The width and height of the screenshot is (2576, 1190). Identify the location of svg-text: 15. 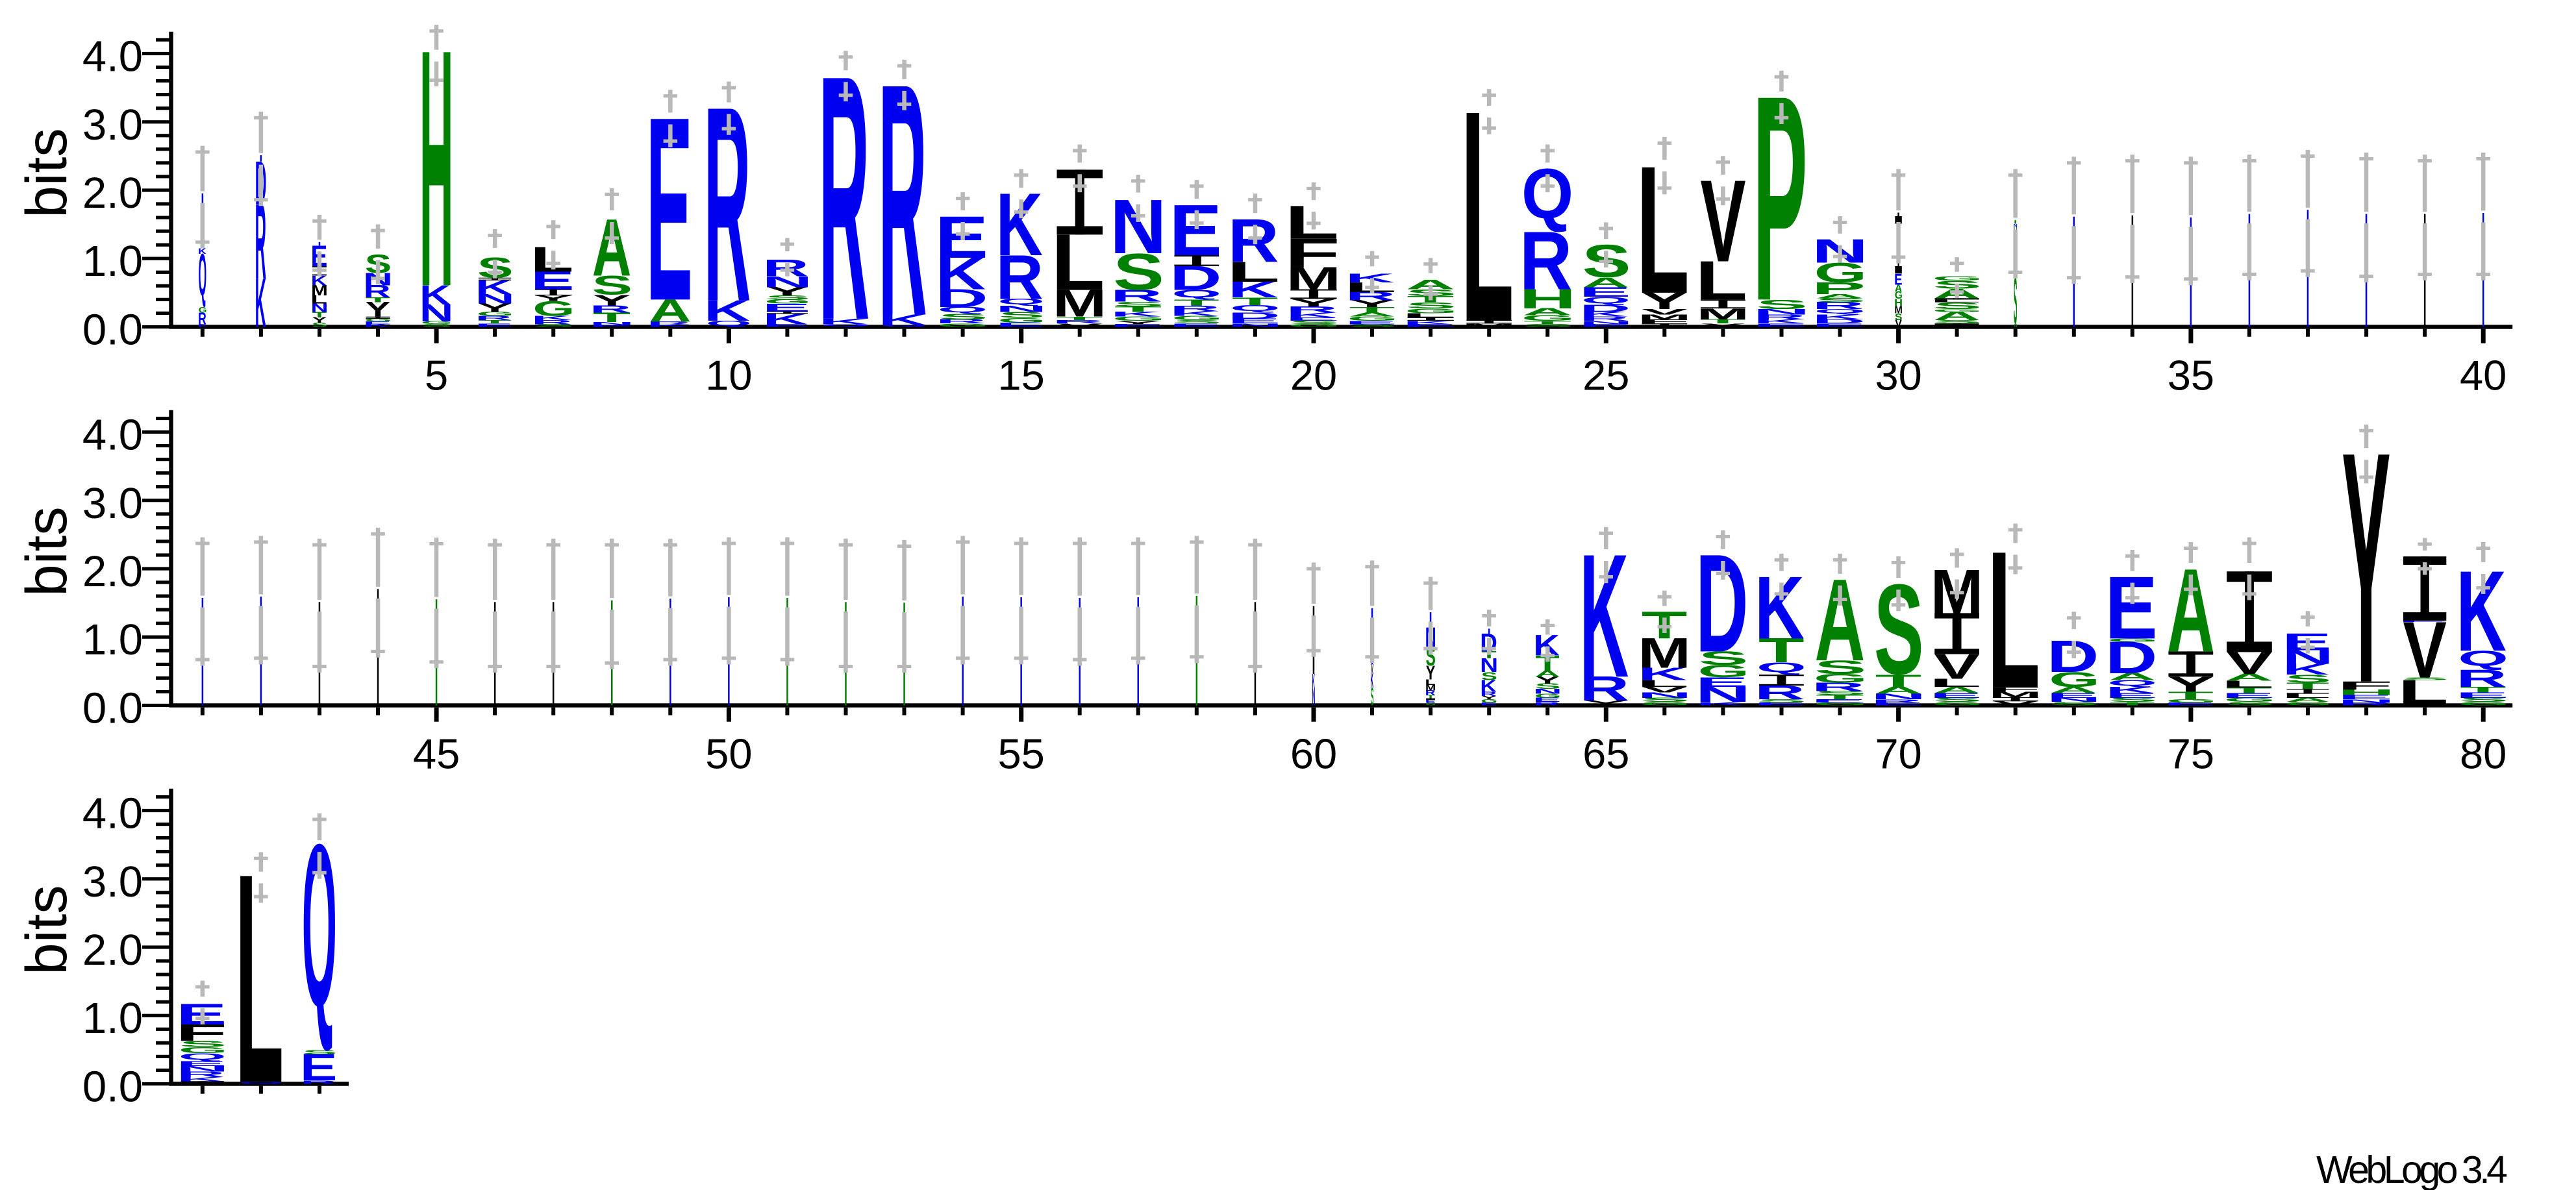
(1021, 376).